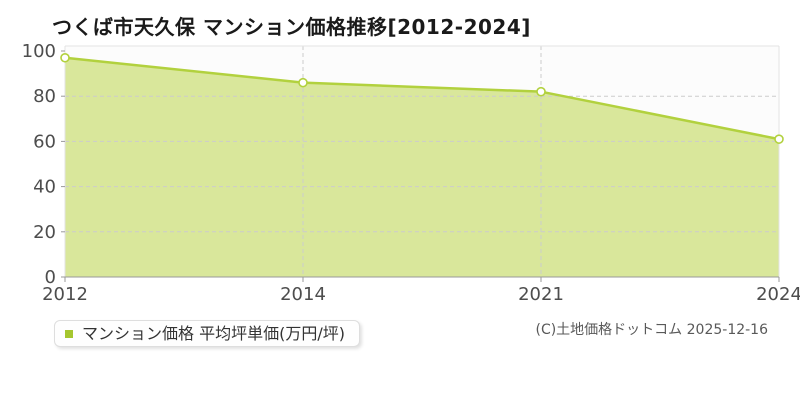  Describe the element at coordinates (65, 294) in the screenshot. I see `x-tick-label: 2012` at that location.